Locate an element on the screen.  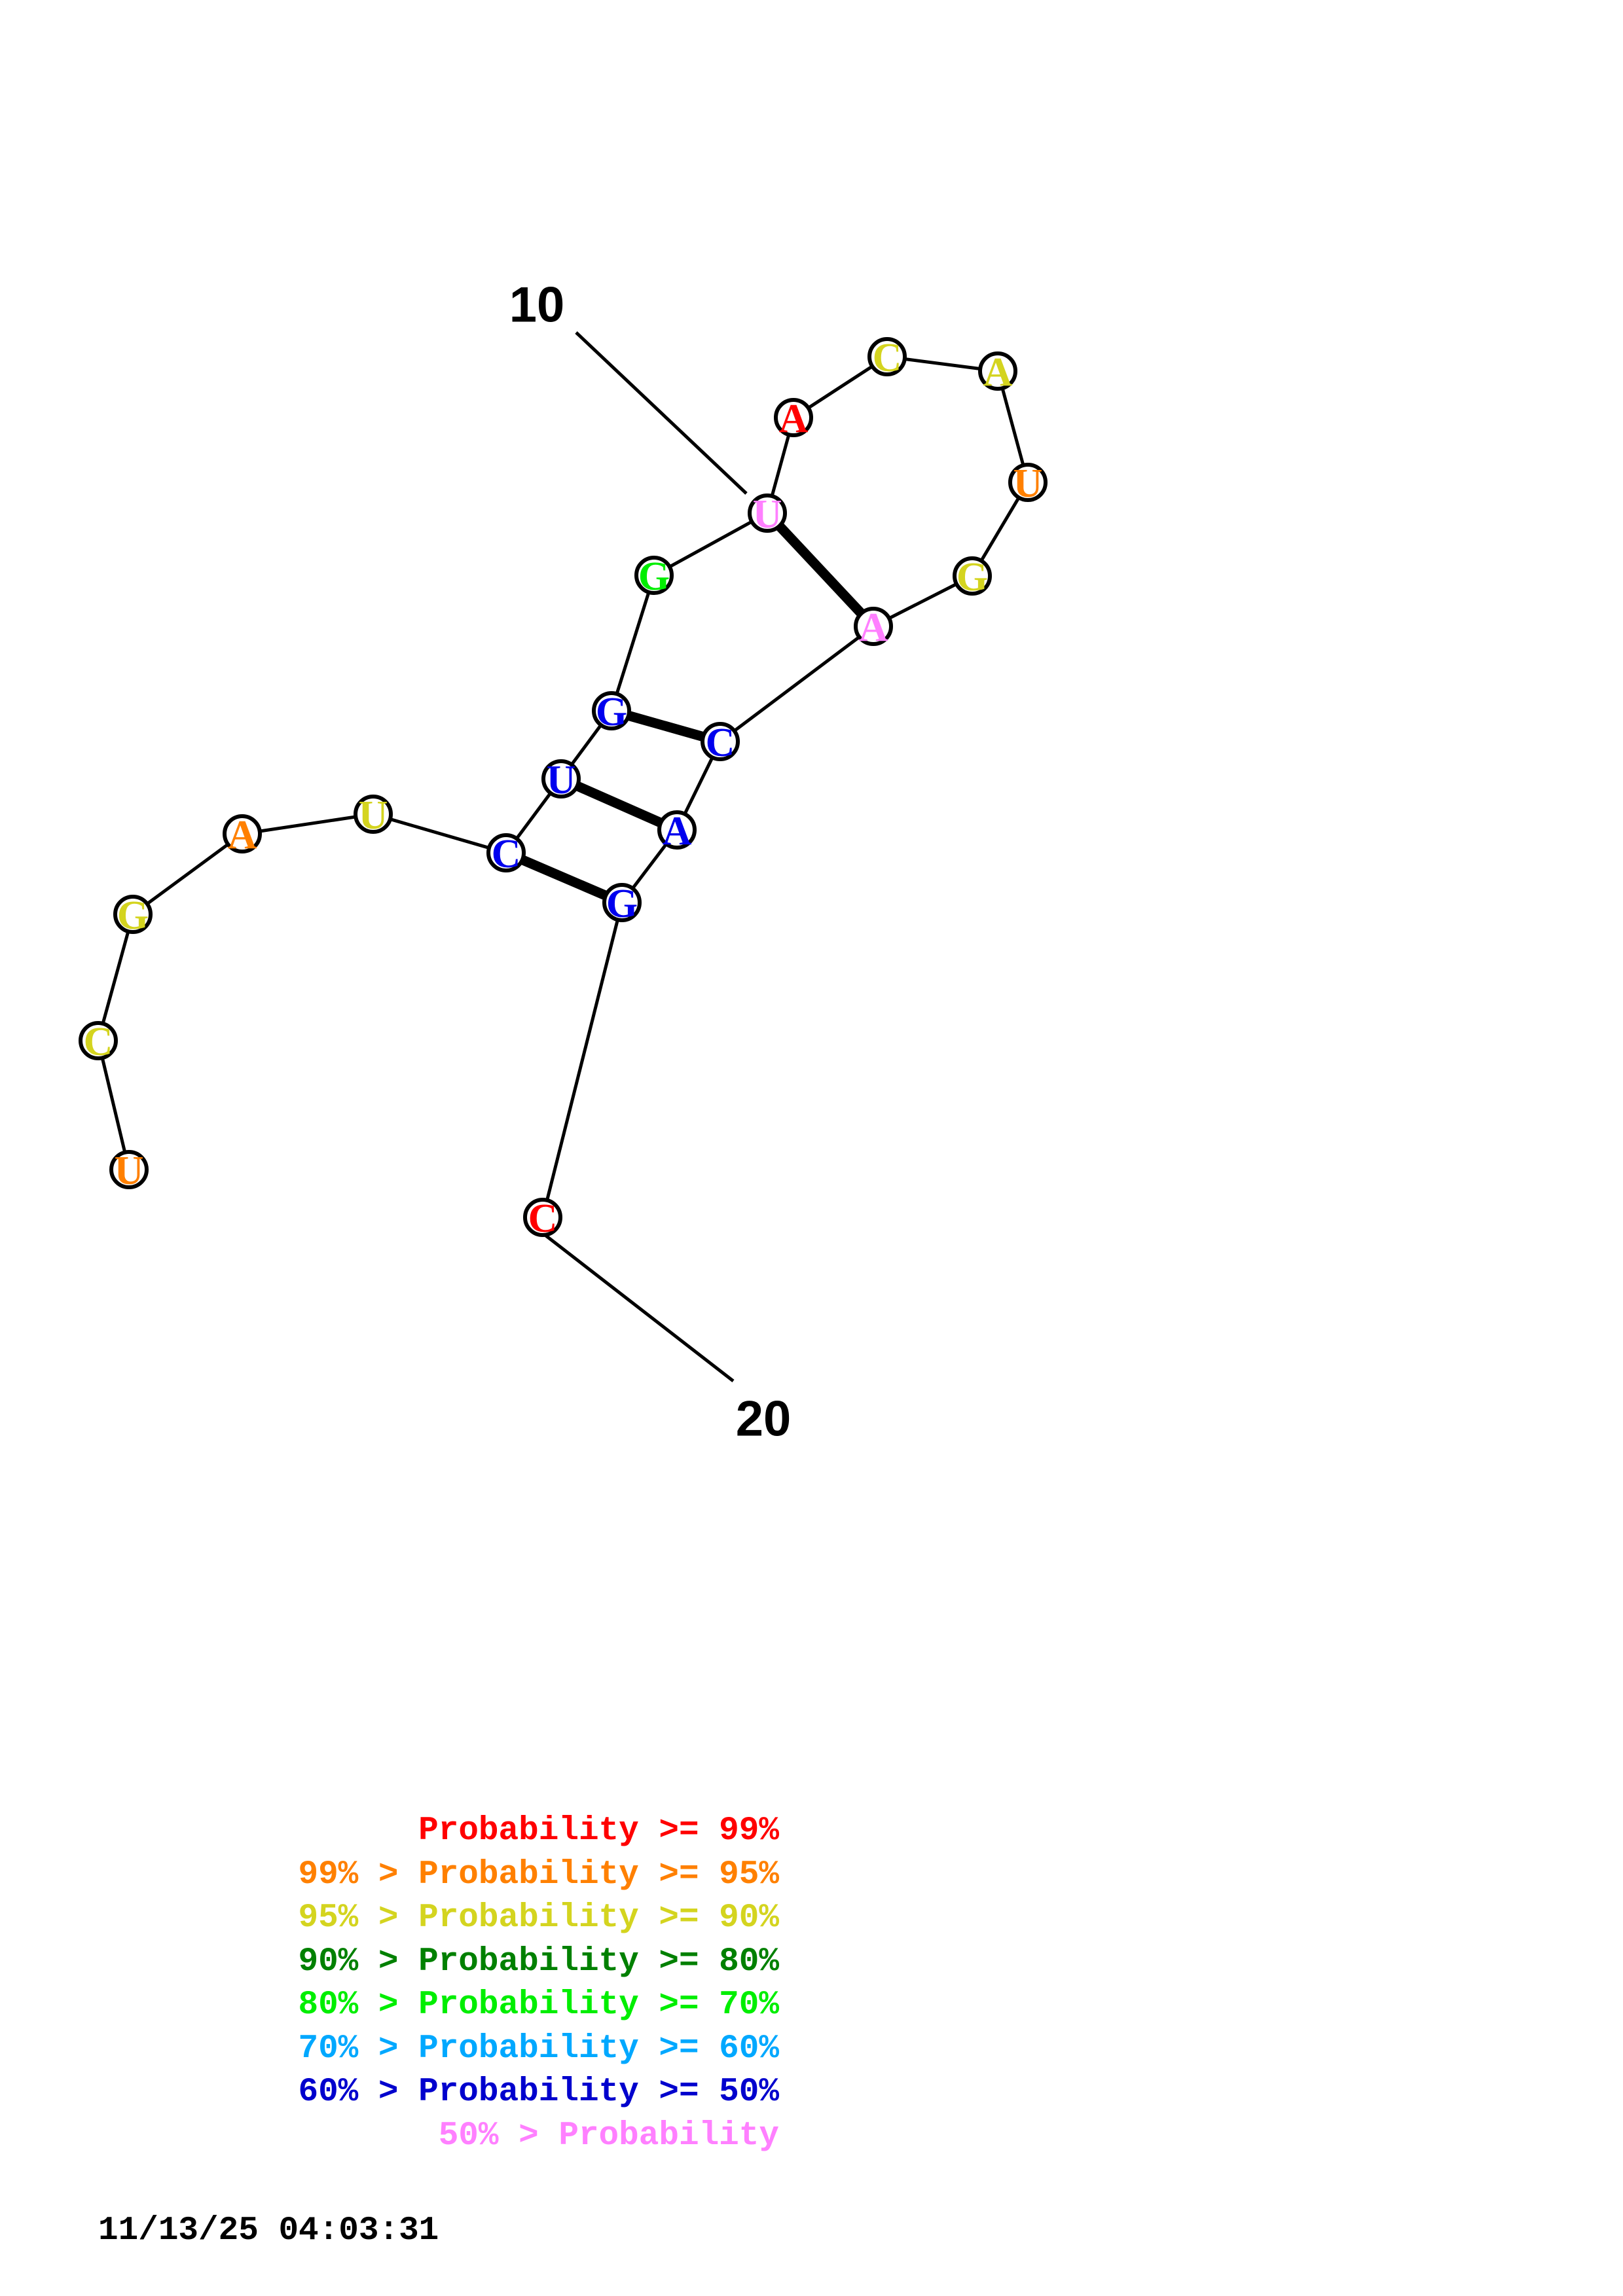
nucleotide-n7: U is located at coordinates (561, 780).